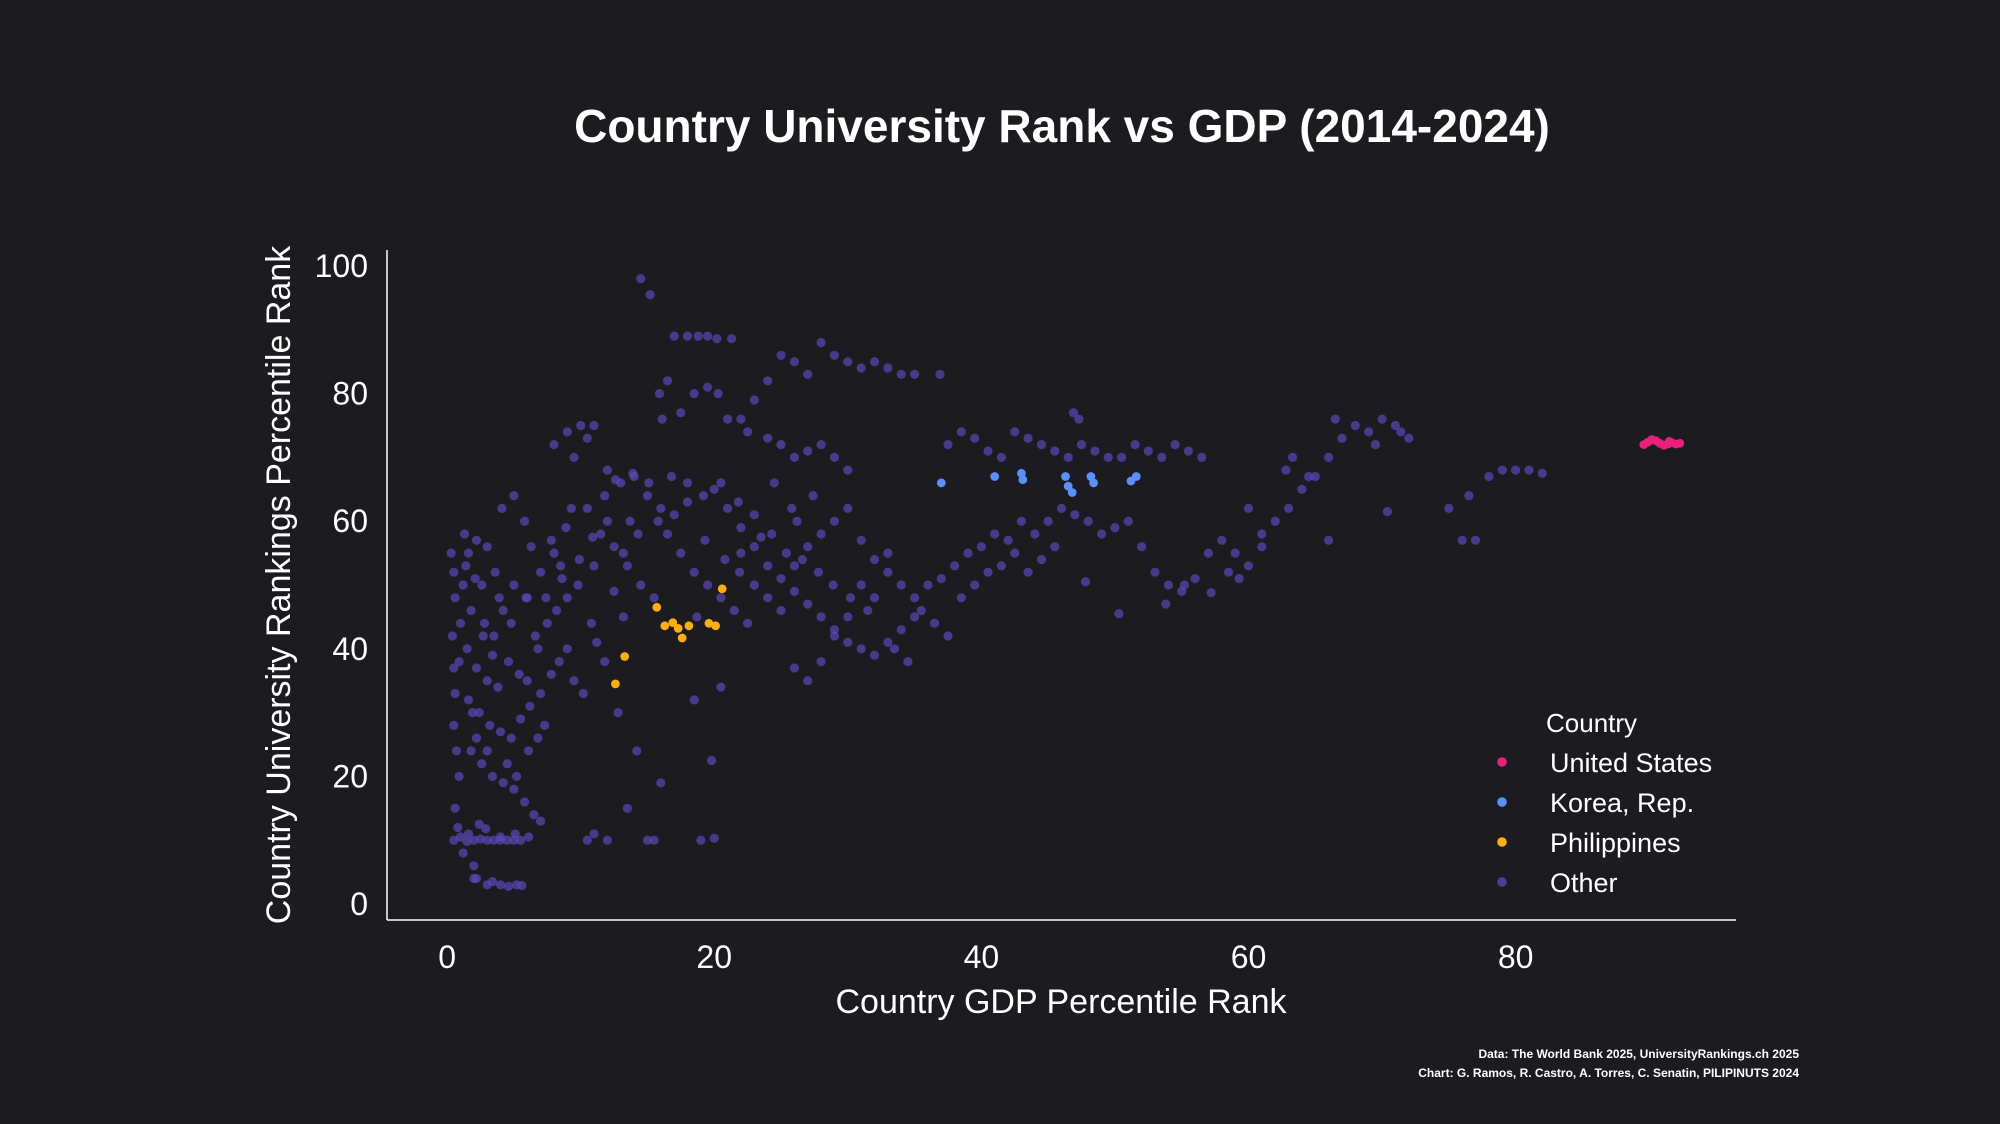 Image resolution: width=2000 pixels, height=1124 pixels. What do you see at coordinates (341, 585) in the screenshot?
I see `y-tick-labels: 0 20 40 60 80 100` at bounding box center [341, 585].